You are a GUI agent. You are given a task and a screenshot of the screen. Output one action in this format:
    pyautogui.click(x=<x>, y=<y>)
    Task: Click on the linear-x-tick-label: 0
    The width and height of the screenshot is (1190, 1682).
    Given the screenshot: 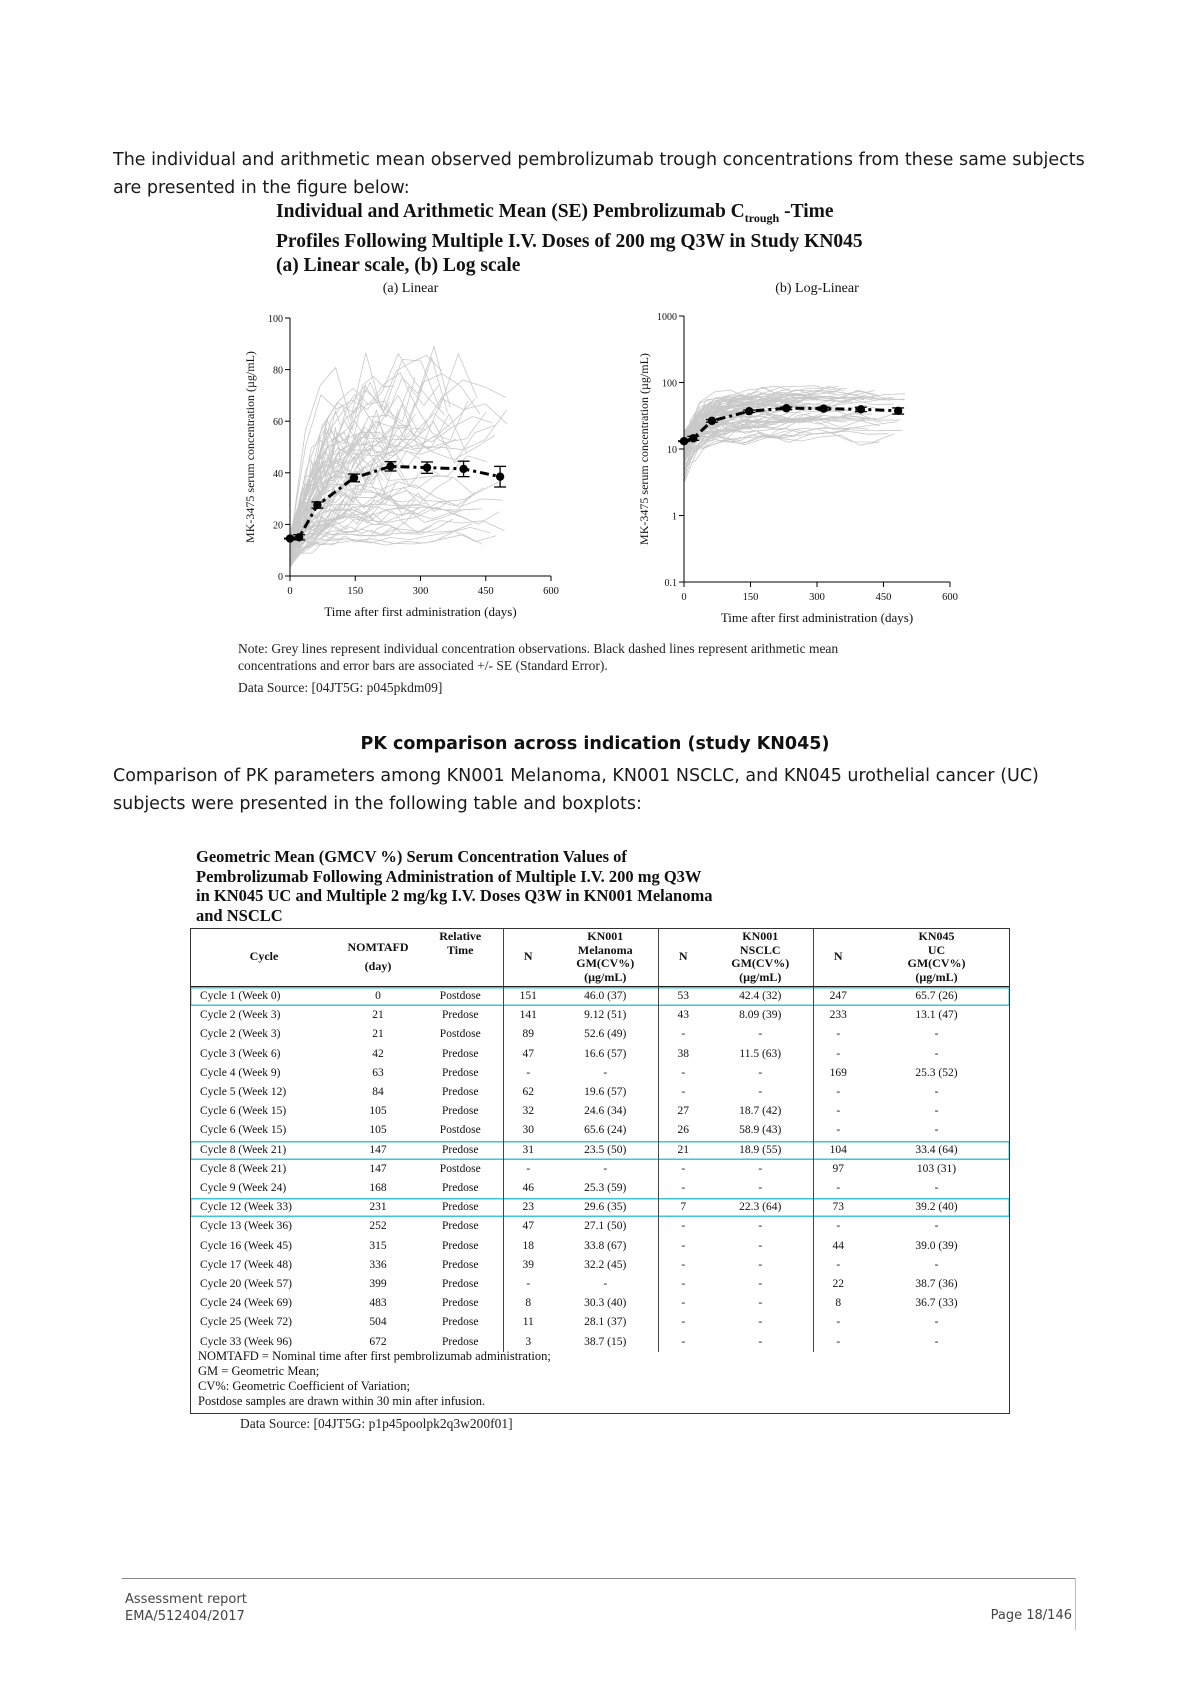 What is the action you would take?
    pyautogui.click(x=289, y=591)
    